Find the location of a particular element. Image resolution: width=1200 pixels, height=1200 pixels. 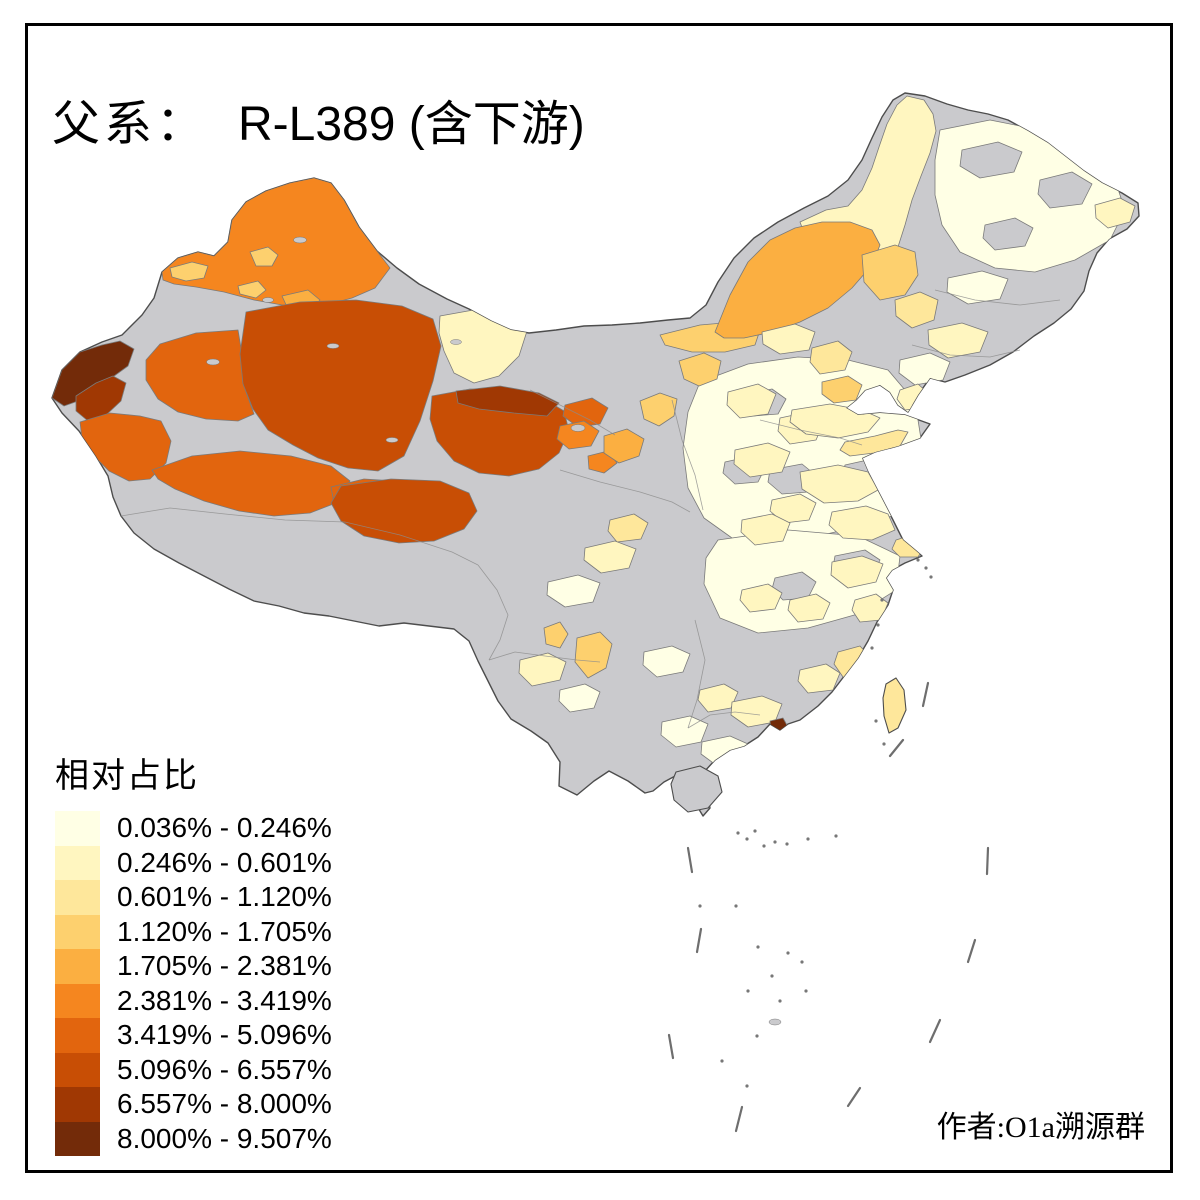

legend-label-8: 5.096% - 6.557% is located at coordinates (224, 1069).